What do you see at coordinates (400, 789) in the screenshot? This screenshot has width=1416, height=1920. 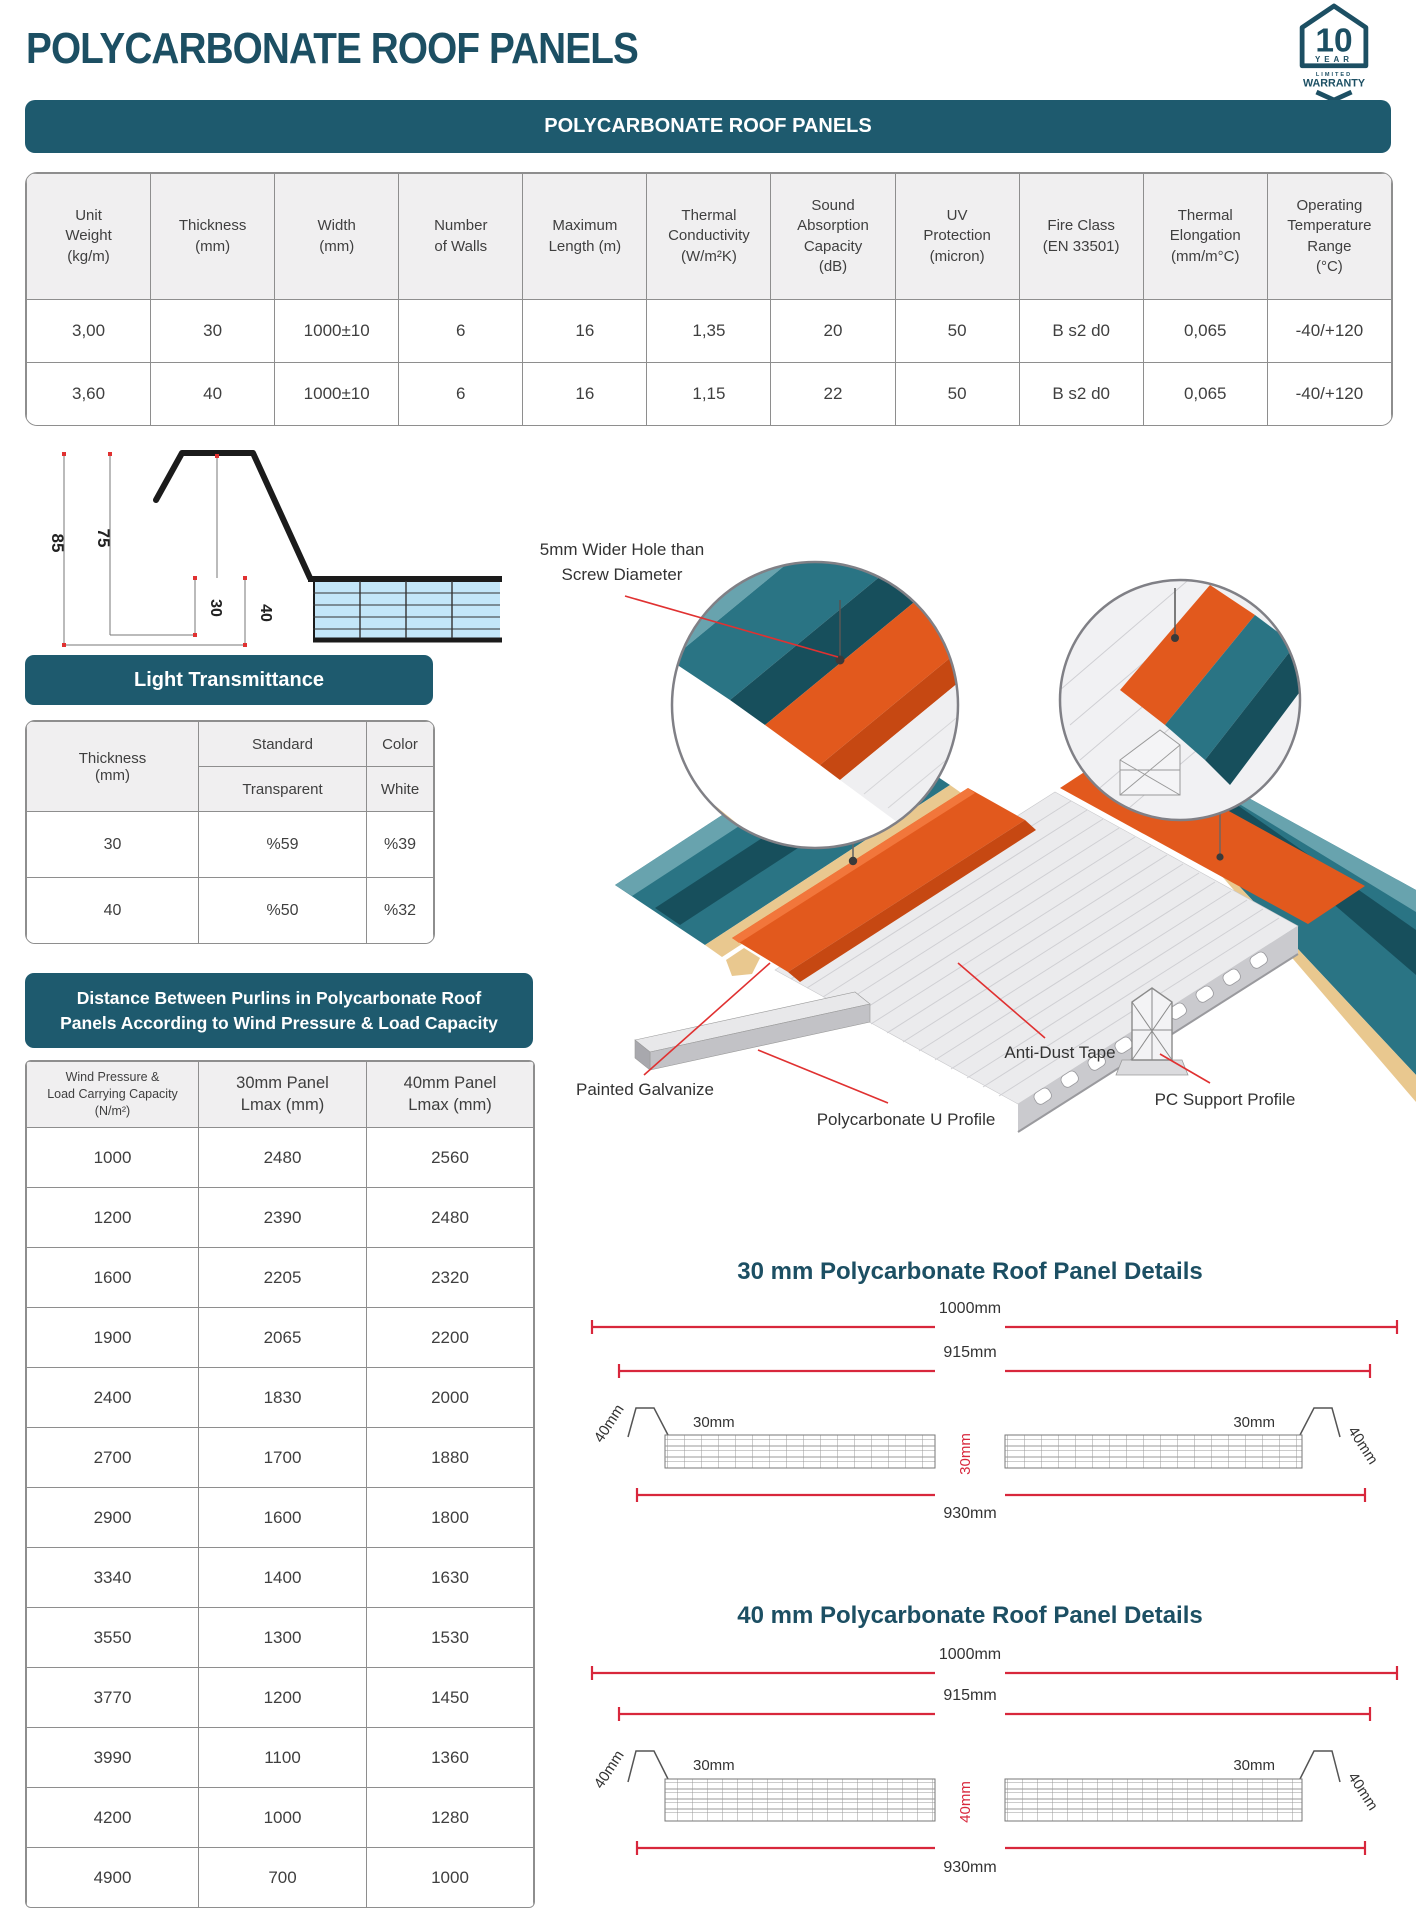 I see `lt-subheader-white: White` at bounding box center [400, 789].